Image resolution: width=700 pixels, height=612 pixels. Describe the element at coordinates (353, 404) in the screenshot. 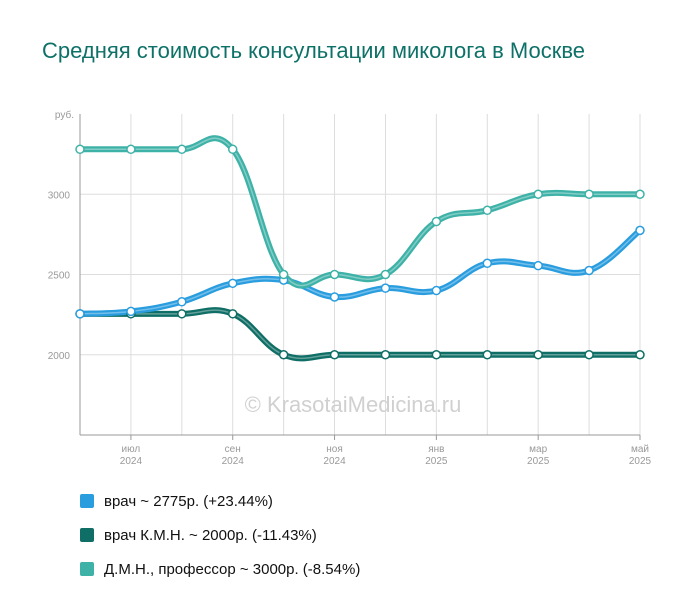

I see `watermark: © KrasotaiMedicina.ru` at that location.